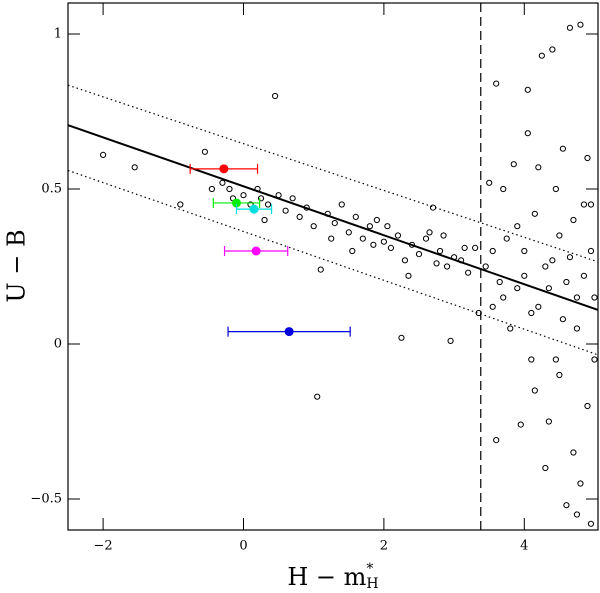 This screenshot has height=593, width=600. I want to click on x-label-sup: *, so click(369, 569).